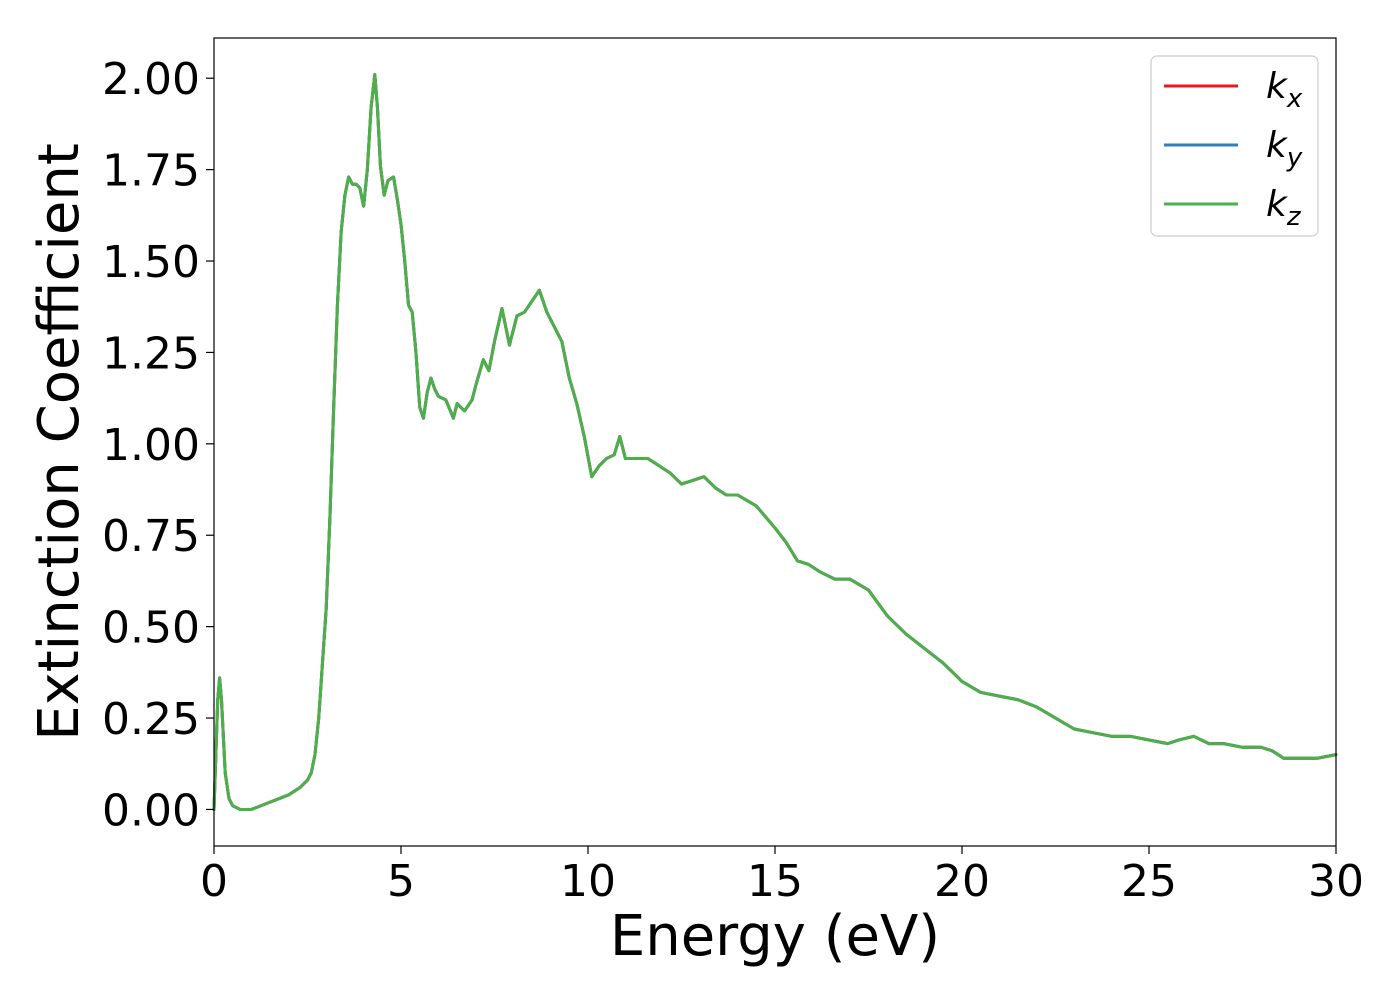  What do you see at coordinates (775, 881) in the screenshot?
I see `x-tick-label: 15` at bounding box center [775, 881].